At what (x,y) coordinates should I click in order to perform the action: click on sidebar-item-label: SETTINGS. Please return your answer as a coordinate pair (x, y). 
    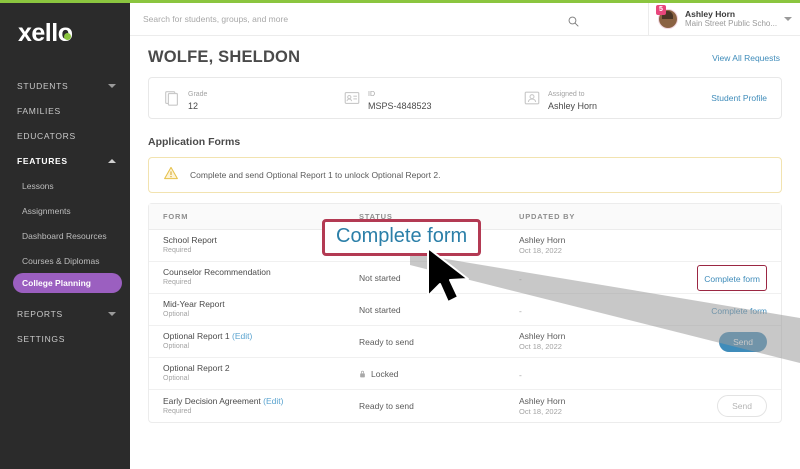
    Looking at the image, I should click on (41, 338).